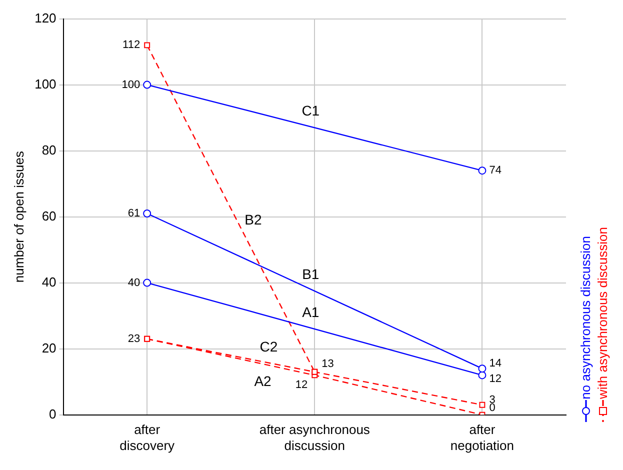  What do you see at coordinates (311, 274) in the screenshot?
I see `annotation: B1` at bounding box center [311, 274].